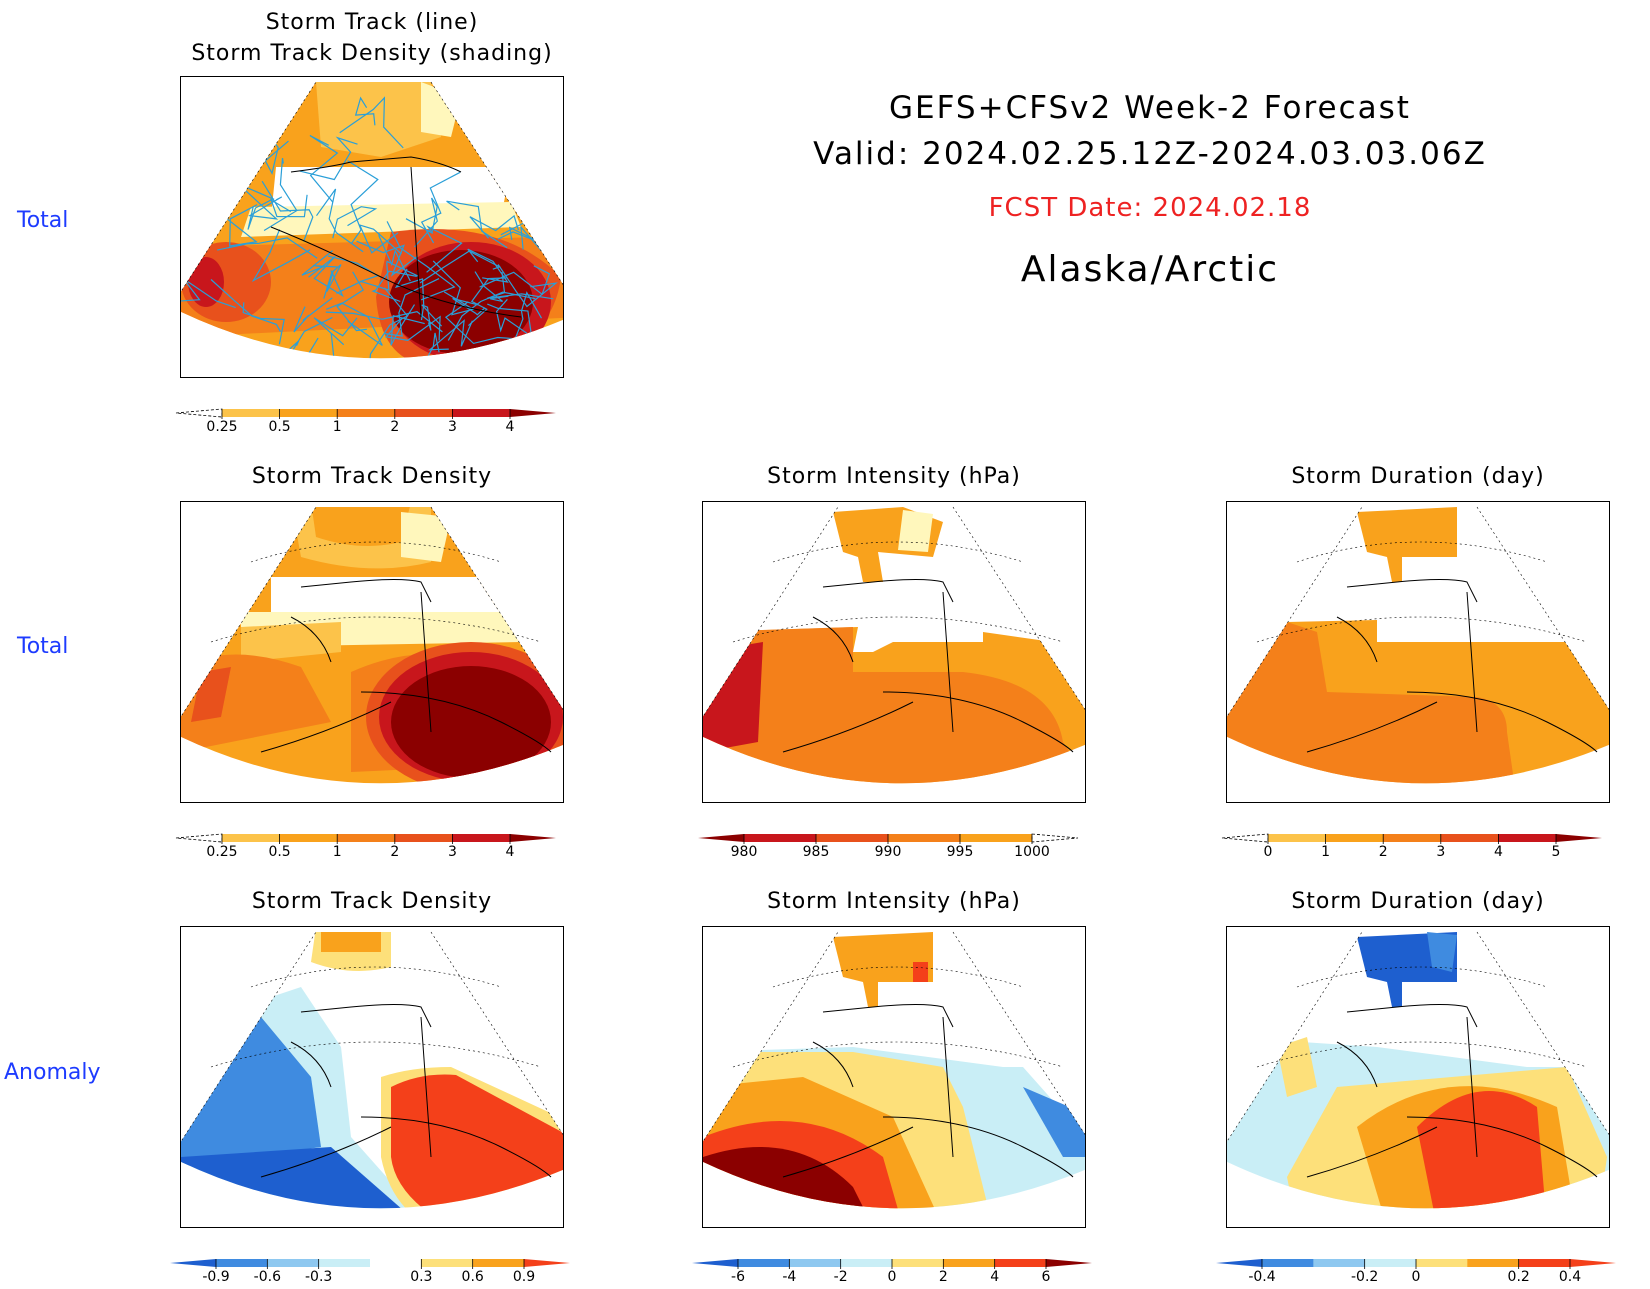 Image resolution: width=1650 pixels, height=1289 pixels. Describe the element at coordinates (267, 1277) in the screenshot. I see `colorbar-label: -0.6` at that location.